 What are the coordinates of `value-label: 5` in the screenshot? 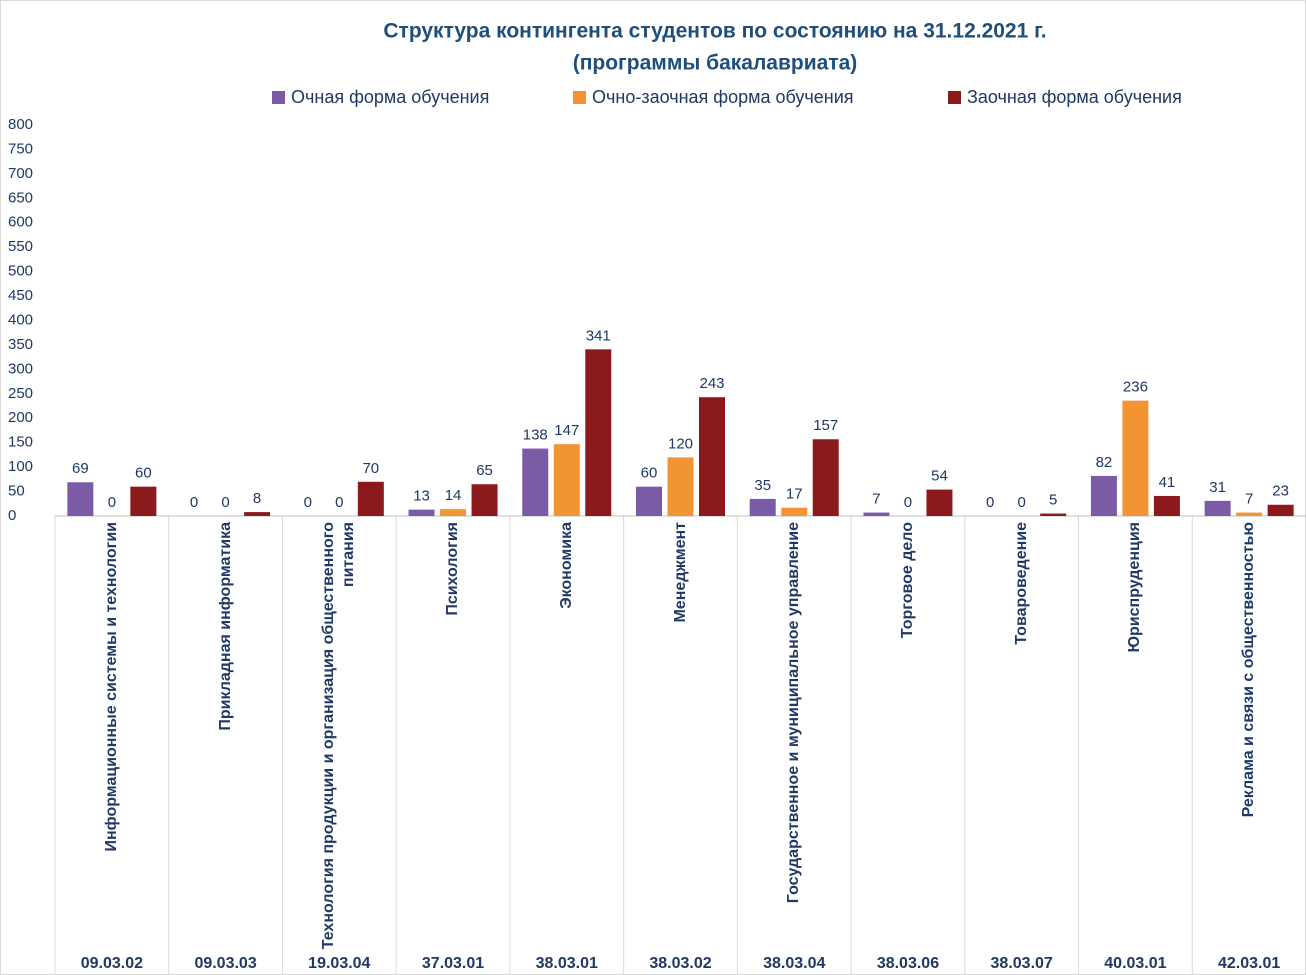 It's located at (1053, 500).